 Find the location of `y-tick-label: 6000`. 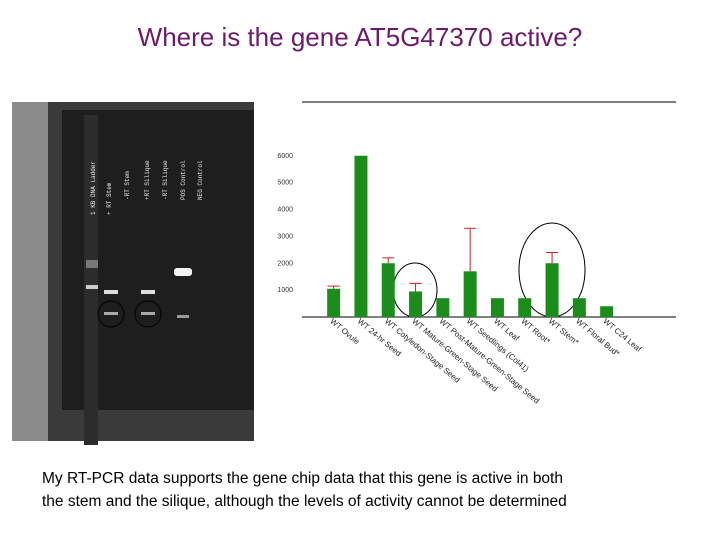

y-tick-label: 6000 is located at coordinates (285, 156).